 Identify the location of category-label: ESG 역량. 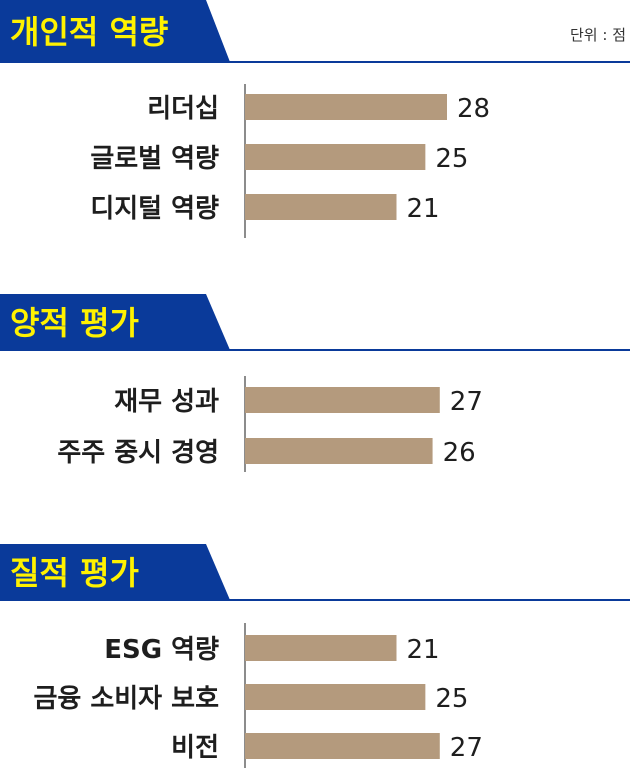
(161, 650).